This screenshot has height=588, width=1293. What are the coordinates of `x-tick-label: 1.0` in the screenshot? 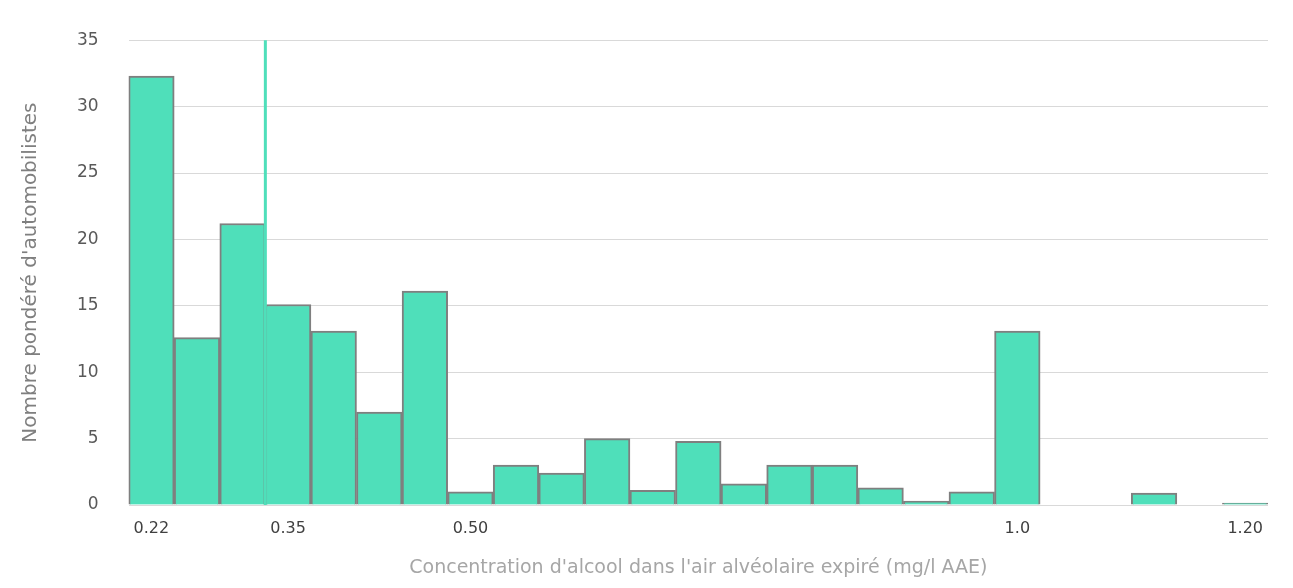 It's located at (1017, 527).